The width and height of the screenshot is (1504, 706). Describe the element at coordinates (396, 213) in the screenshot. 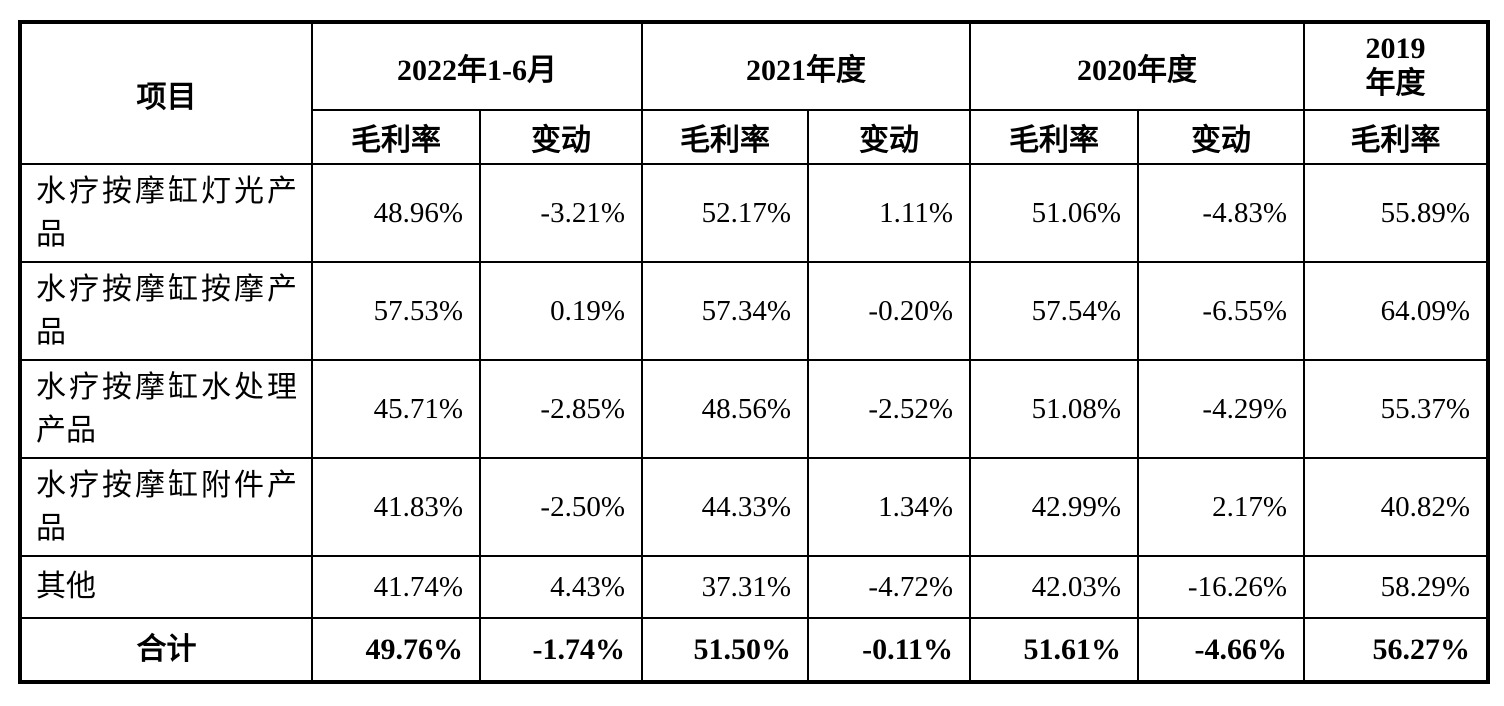

I see `value-cell: 48.96%` at that location.